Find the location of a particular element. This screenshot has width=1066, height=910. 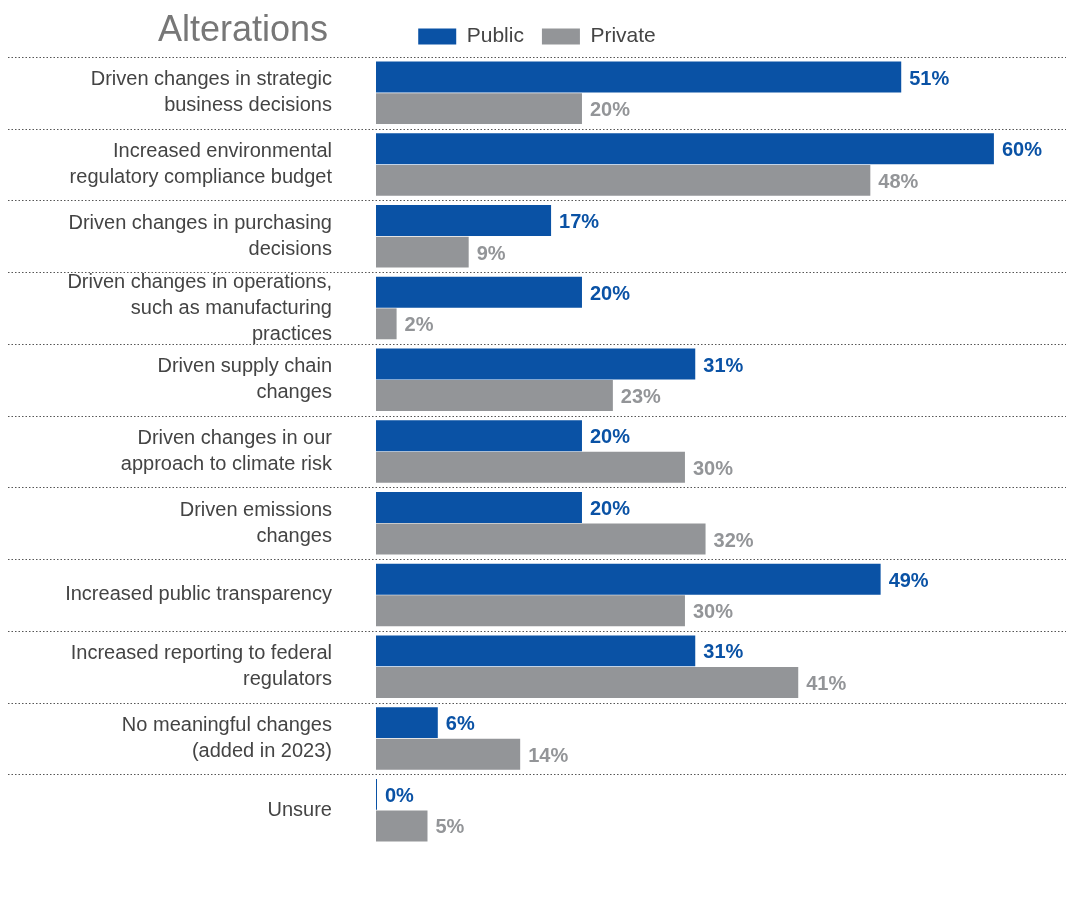

data-label: 48% is located at coordinates (898, 180).